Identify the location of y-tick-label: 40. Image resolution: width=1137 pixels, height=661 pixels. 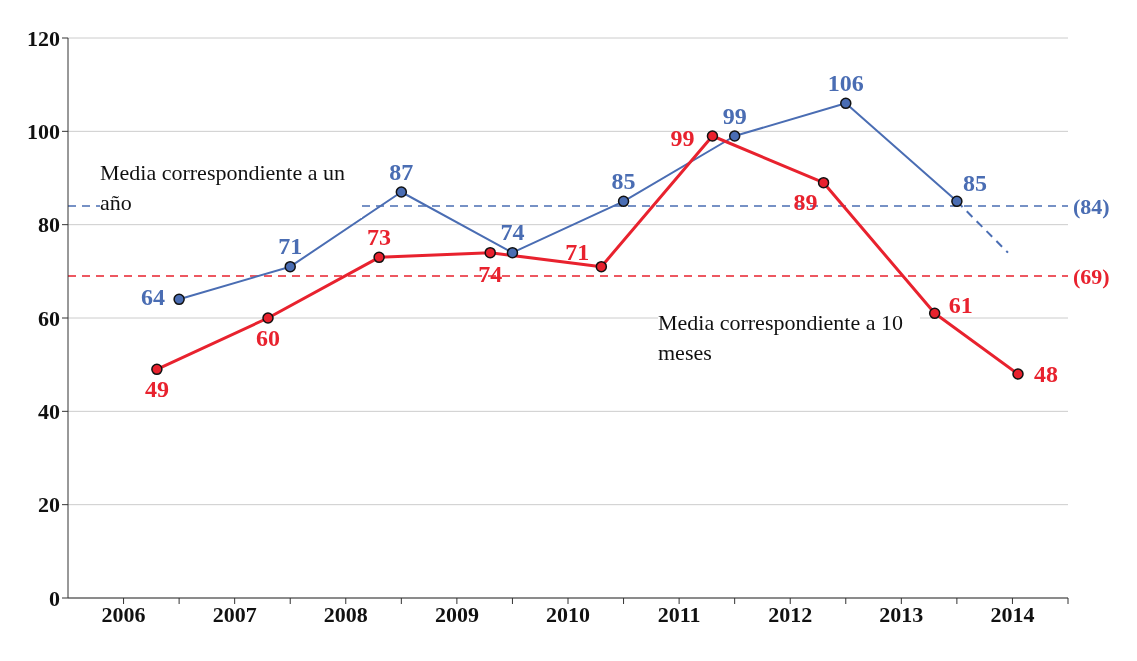
(49, 412).